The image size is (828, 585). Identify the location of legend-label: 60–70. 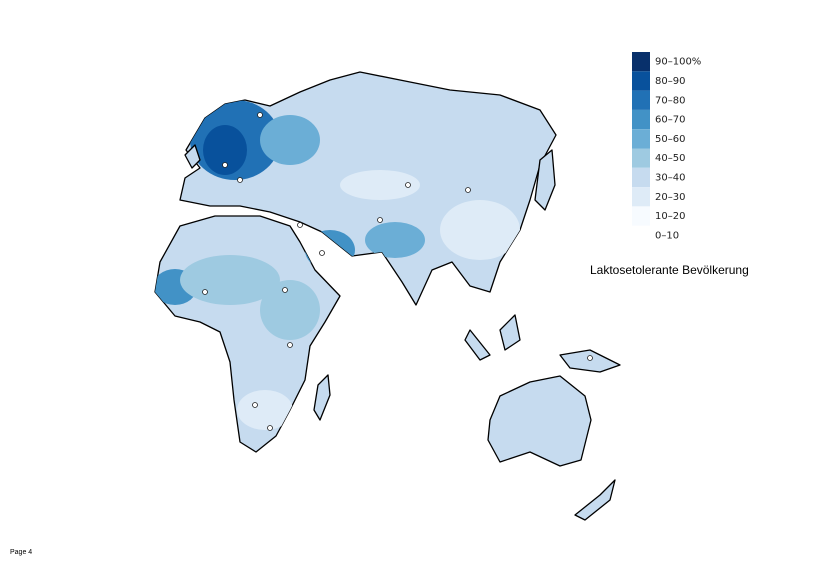
(670, 120).